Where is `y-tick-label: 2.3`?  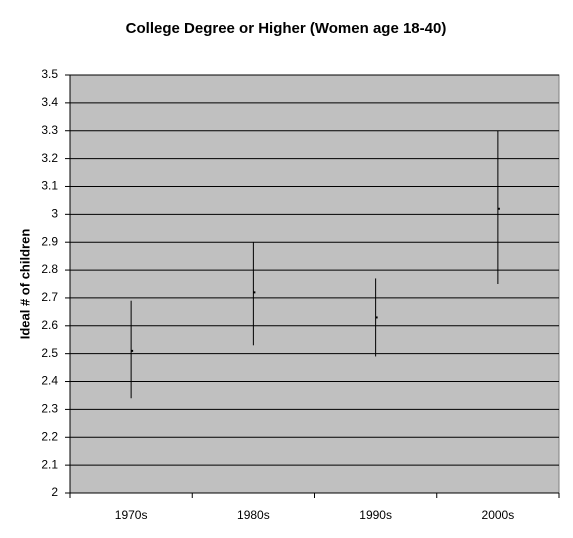 y-tick-label: 2.3 is located at coordinates (49, 409).